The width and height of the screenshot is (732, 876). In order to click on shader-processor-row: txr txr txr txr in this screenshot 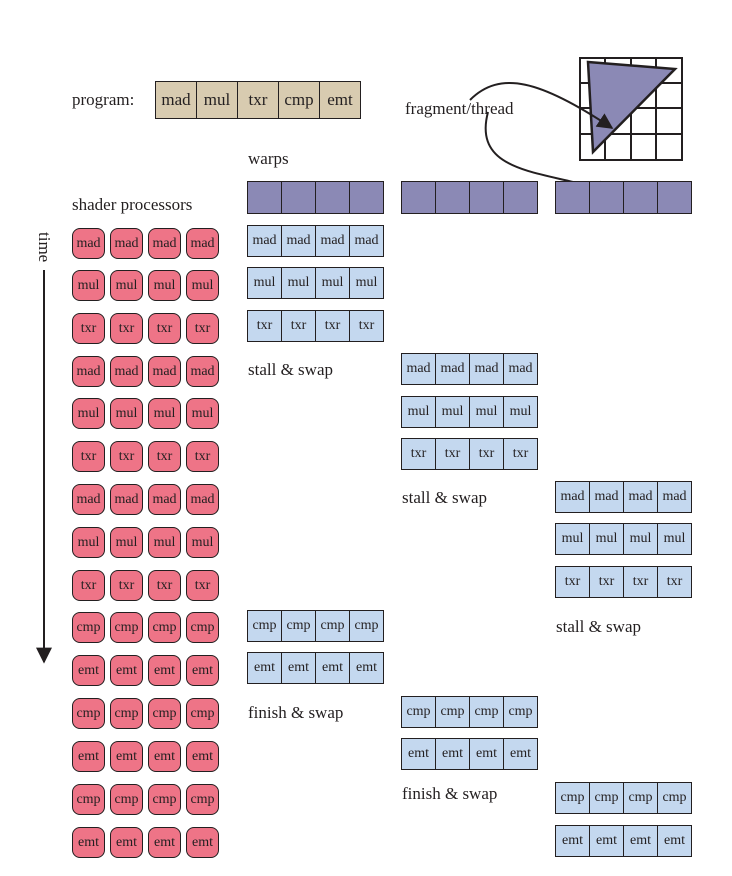, I will do `click(145, 585)`.